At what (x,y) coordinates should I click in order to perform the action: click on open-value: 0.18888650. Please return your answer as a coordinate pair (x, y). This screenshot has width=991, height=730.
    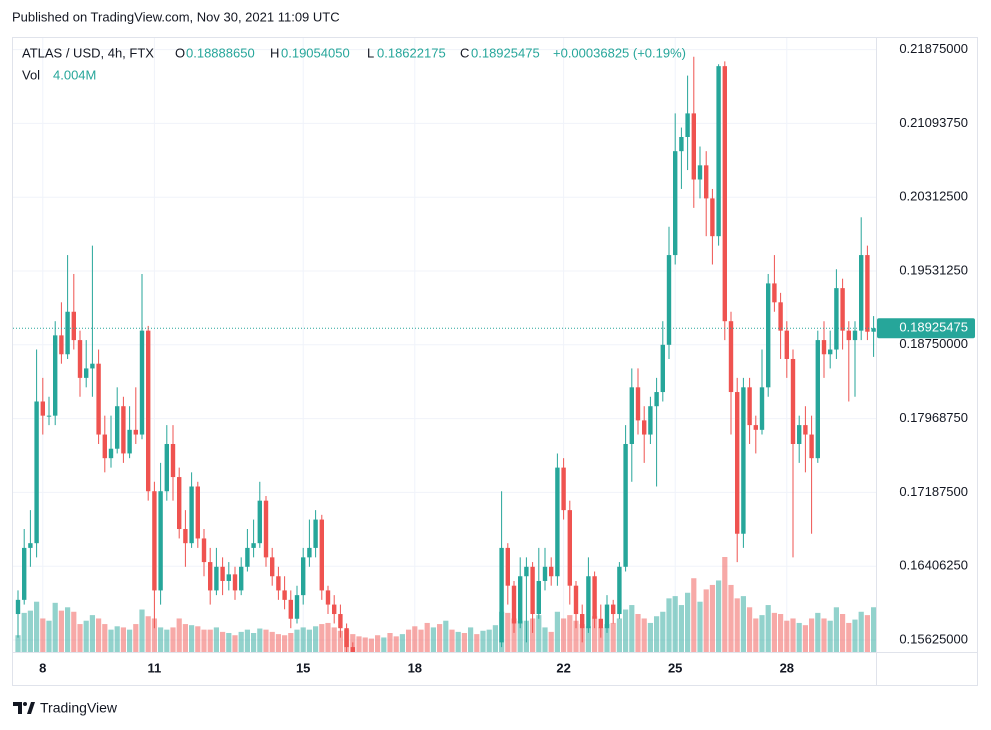
    Looking at the image, I should click on (220, 52).